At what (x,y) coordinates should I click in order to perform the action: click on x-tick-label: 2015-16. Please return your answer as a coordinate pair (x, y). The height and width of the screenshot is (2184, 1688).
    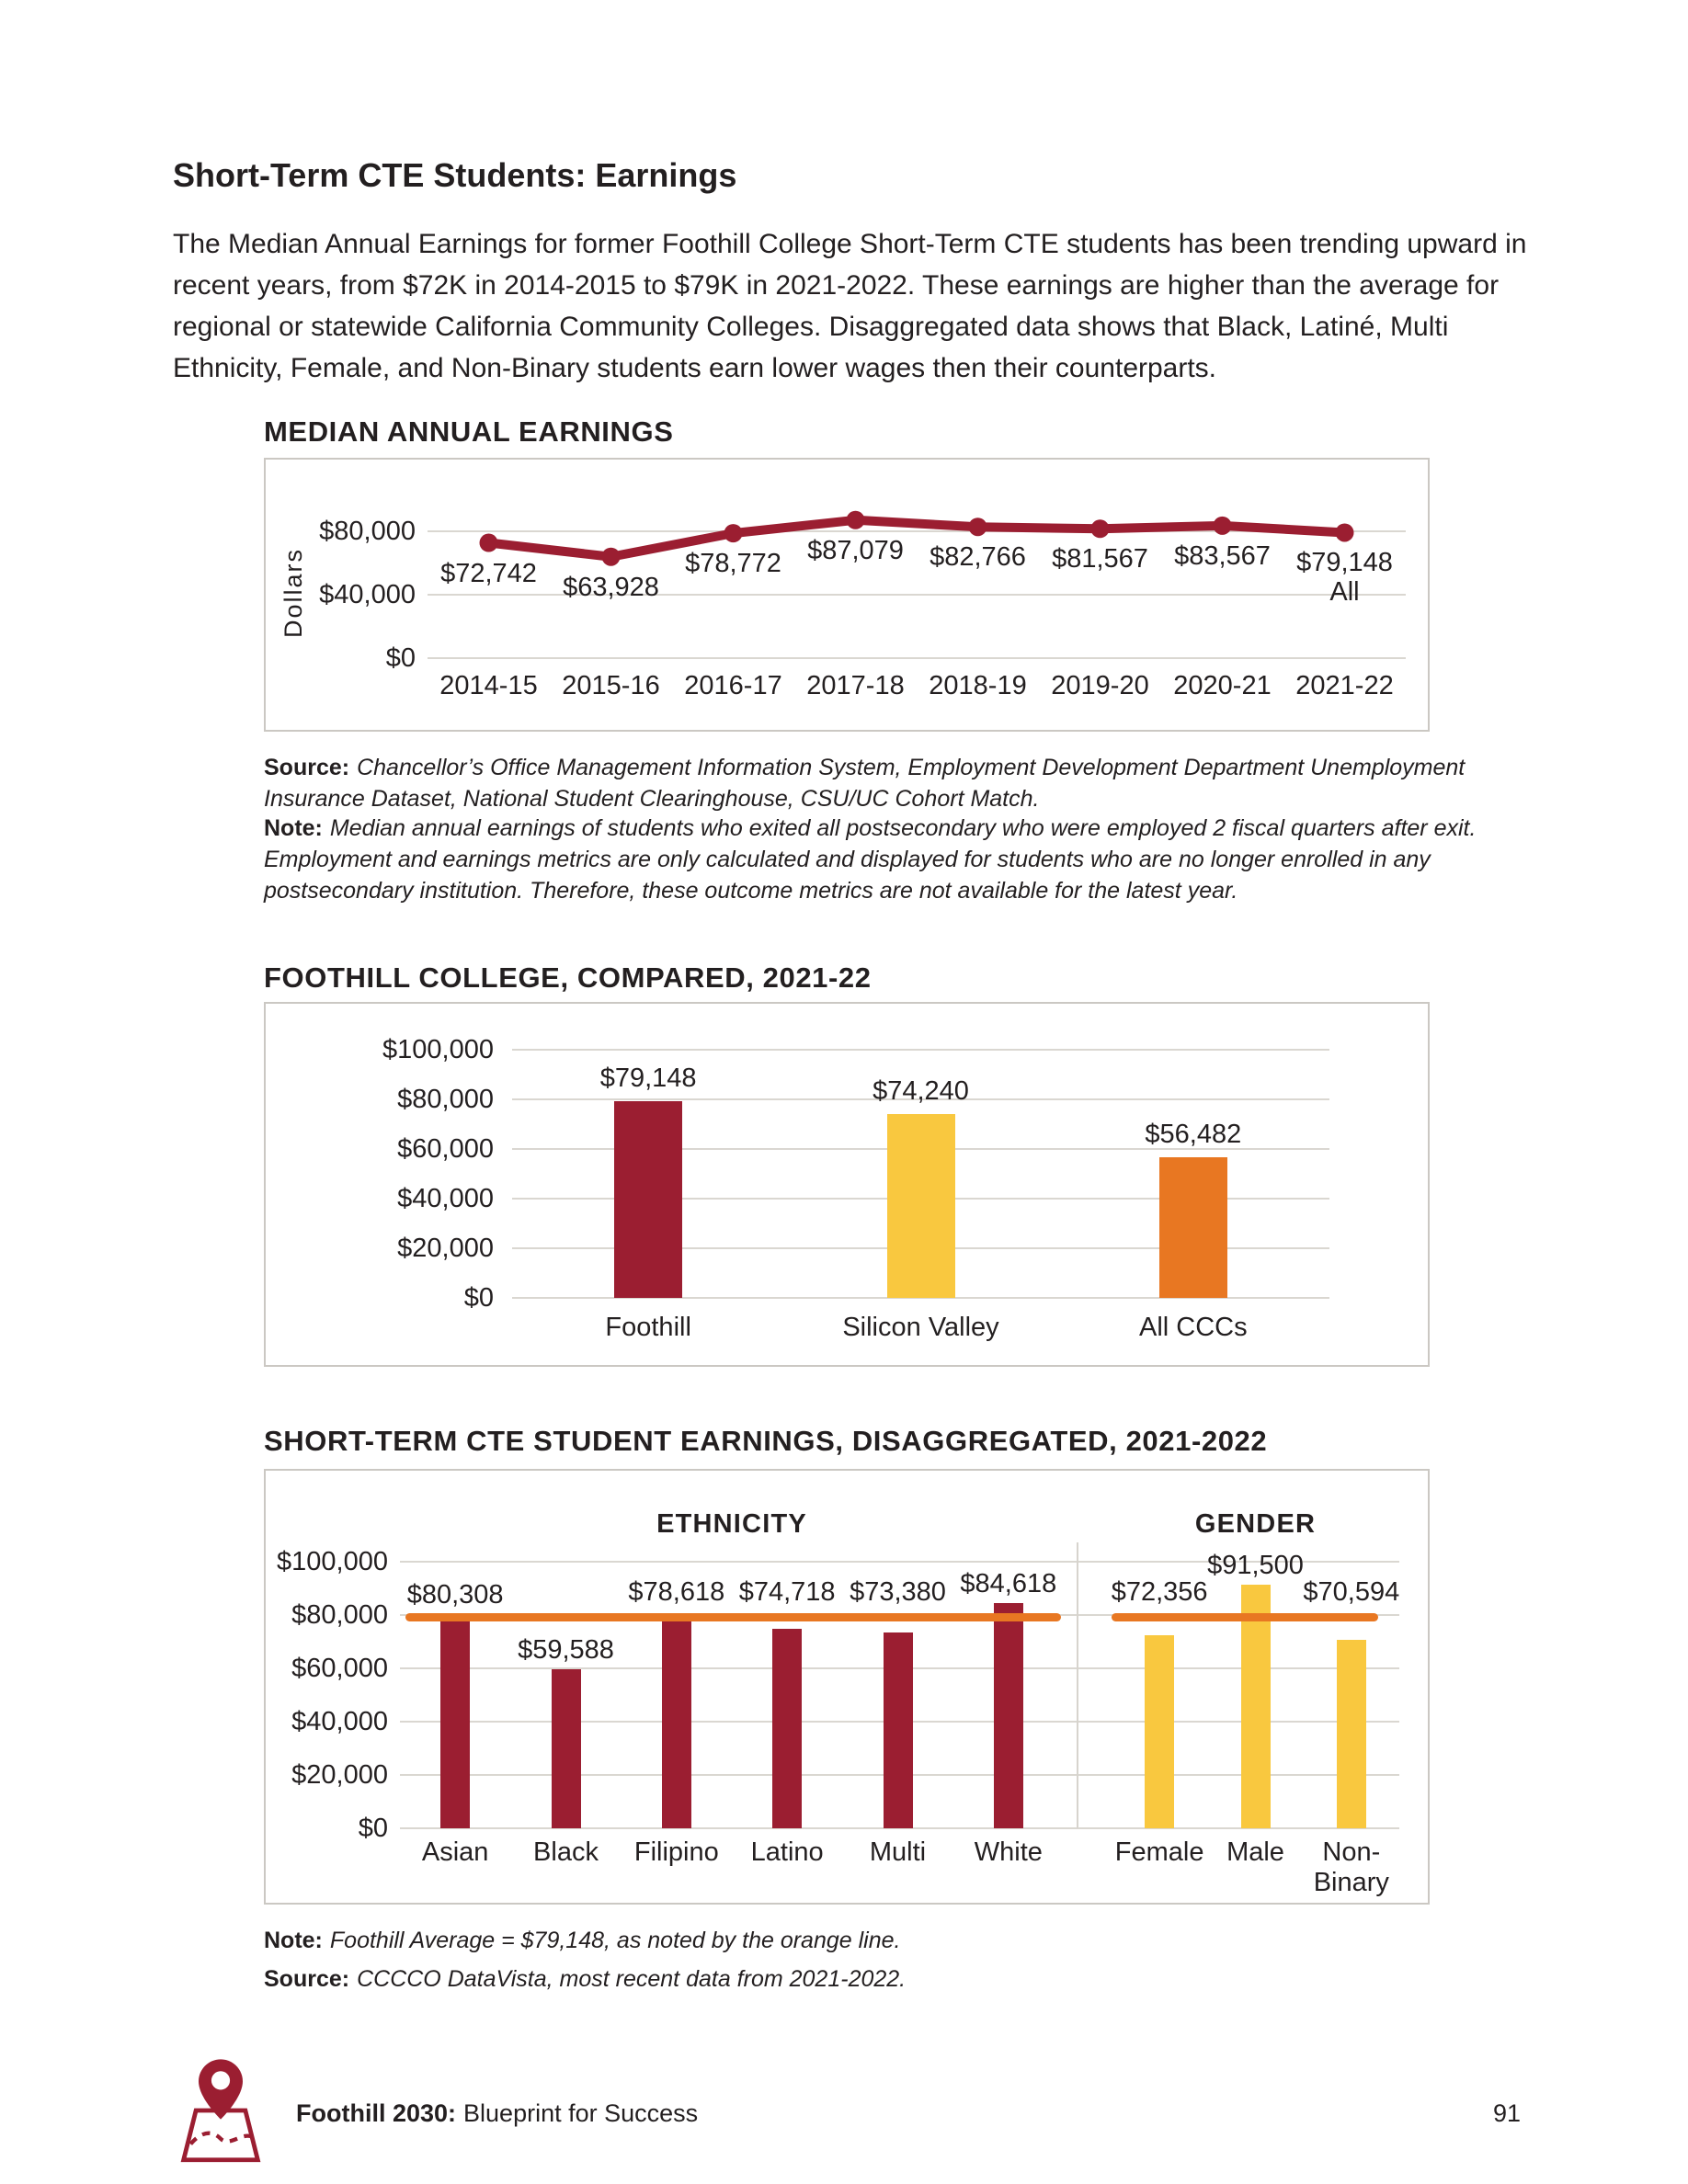
    Looking at the image, I should click on (611, 685).